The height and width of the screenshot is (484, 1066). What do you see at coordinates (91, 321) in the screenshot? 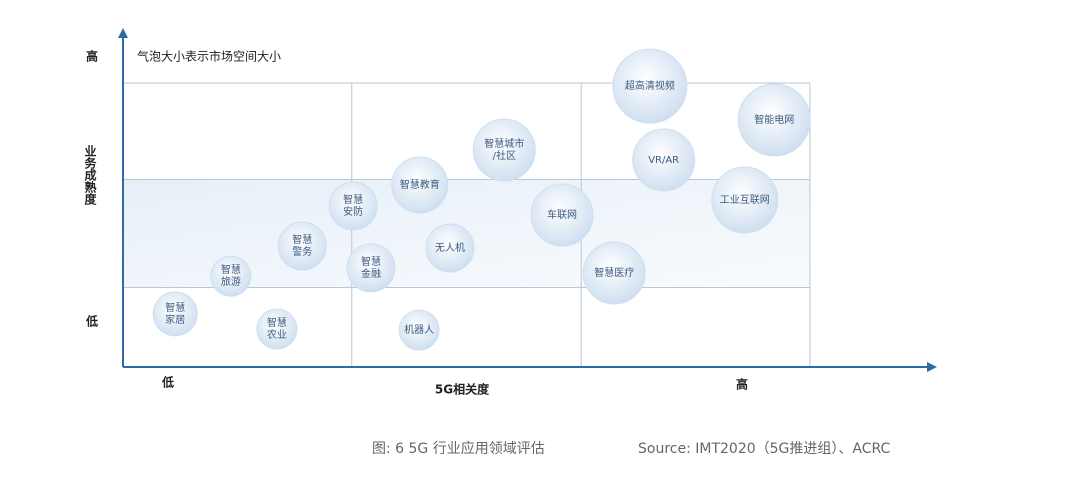
I see `y-low: 低` at bounding box center [91, 321].